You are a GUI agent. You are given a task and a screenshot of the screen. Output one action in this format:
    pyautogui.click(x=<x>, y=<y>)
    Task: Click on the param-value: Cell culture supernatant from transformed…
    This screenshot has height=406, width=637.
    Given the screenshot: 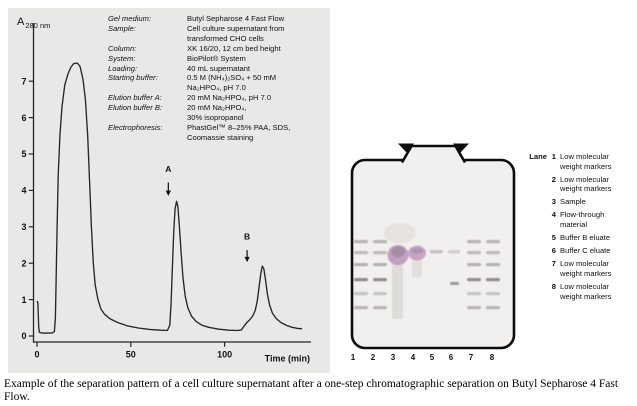 What is the action you would take?
    pyautogui.click(x=257, y=34)
    